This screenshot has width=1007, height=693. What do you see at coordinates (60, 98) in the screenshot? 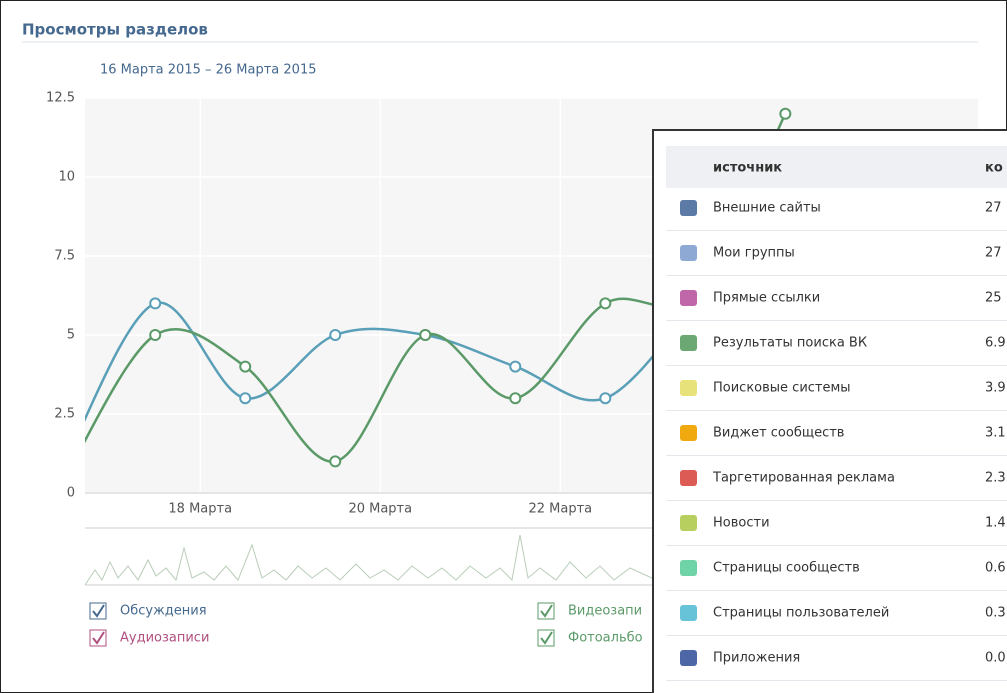
I see `y-tick-label: 12.5` at bounding box center [60, 98].